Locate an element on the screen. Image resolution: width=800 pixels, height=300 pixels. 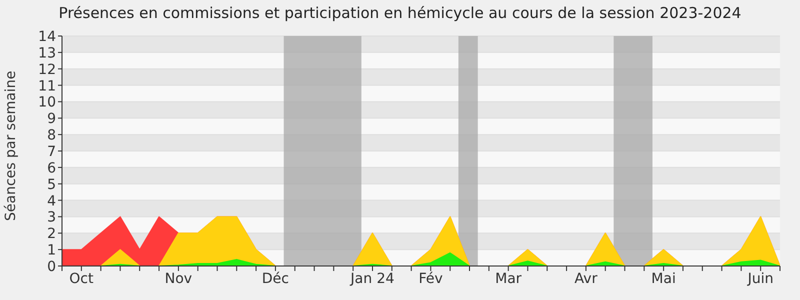
y-tick-label: 5 is located at coordinates (51, 184).